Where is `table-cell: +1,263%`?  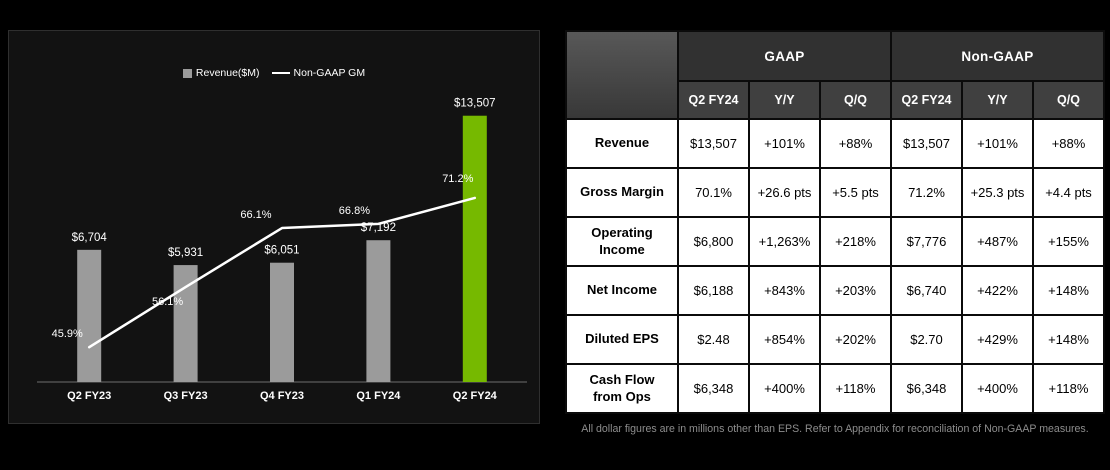 table-cell: +1,263% is located at coordinates (784, 241).